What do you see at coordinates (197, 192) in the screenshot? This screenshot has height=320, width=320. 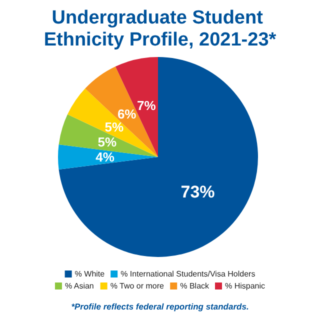 I see `data-label: 73%` at bounding box center [197, 192].